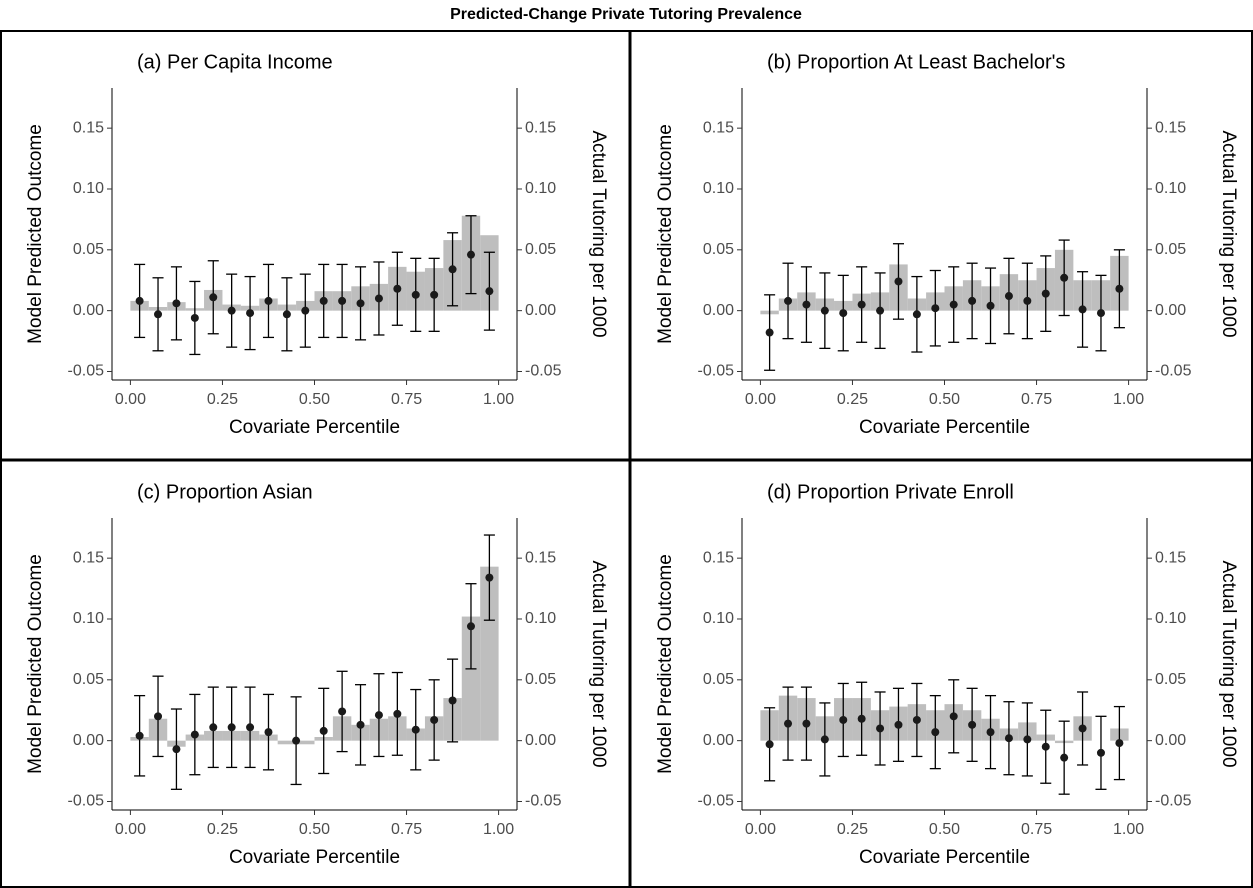 The height and width of the screenshot is (888, 1253). What do you see at coordinates (88, 557) in the screenshot?
I see `y-tick-label: 0.15` at bounding box center [88, 557].